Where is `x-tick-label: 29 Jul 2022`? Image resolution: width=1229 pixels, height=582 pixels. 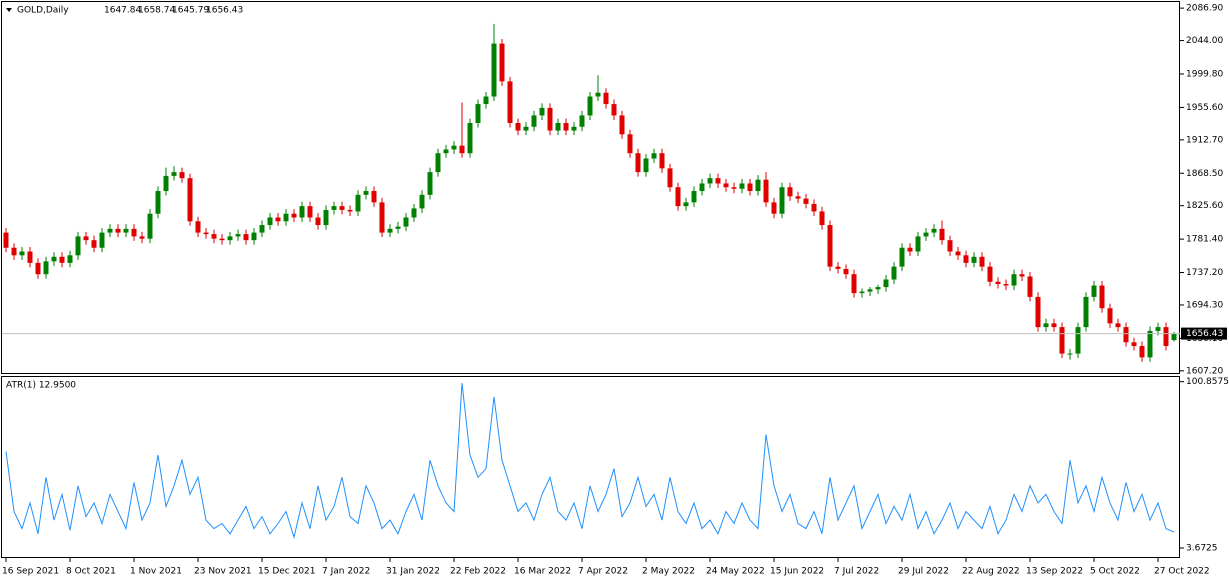
x-tick-label: 29 Jul 2022 is located at coordinates (923, 572).